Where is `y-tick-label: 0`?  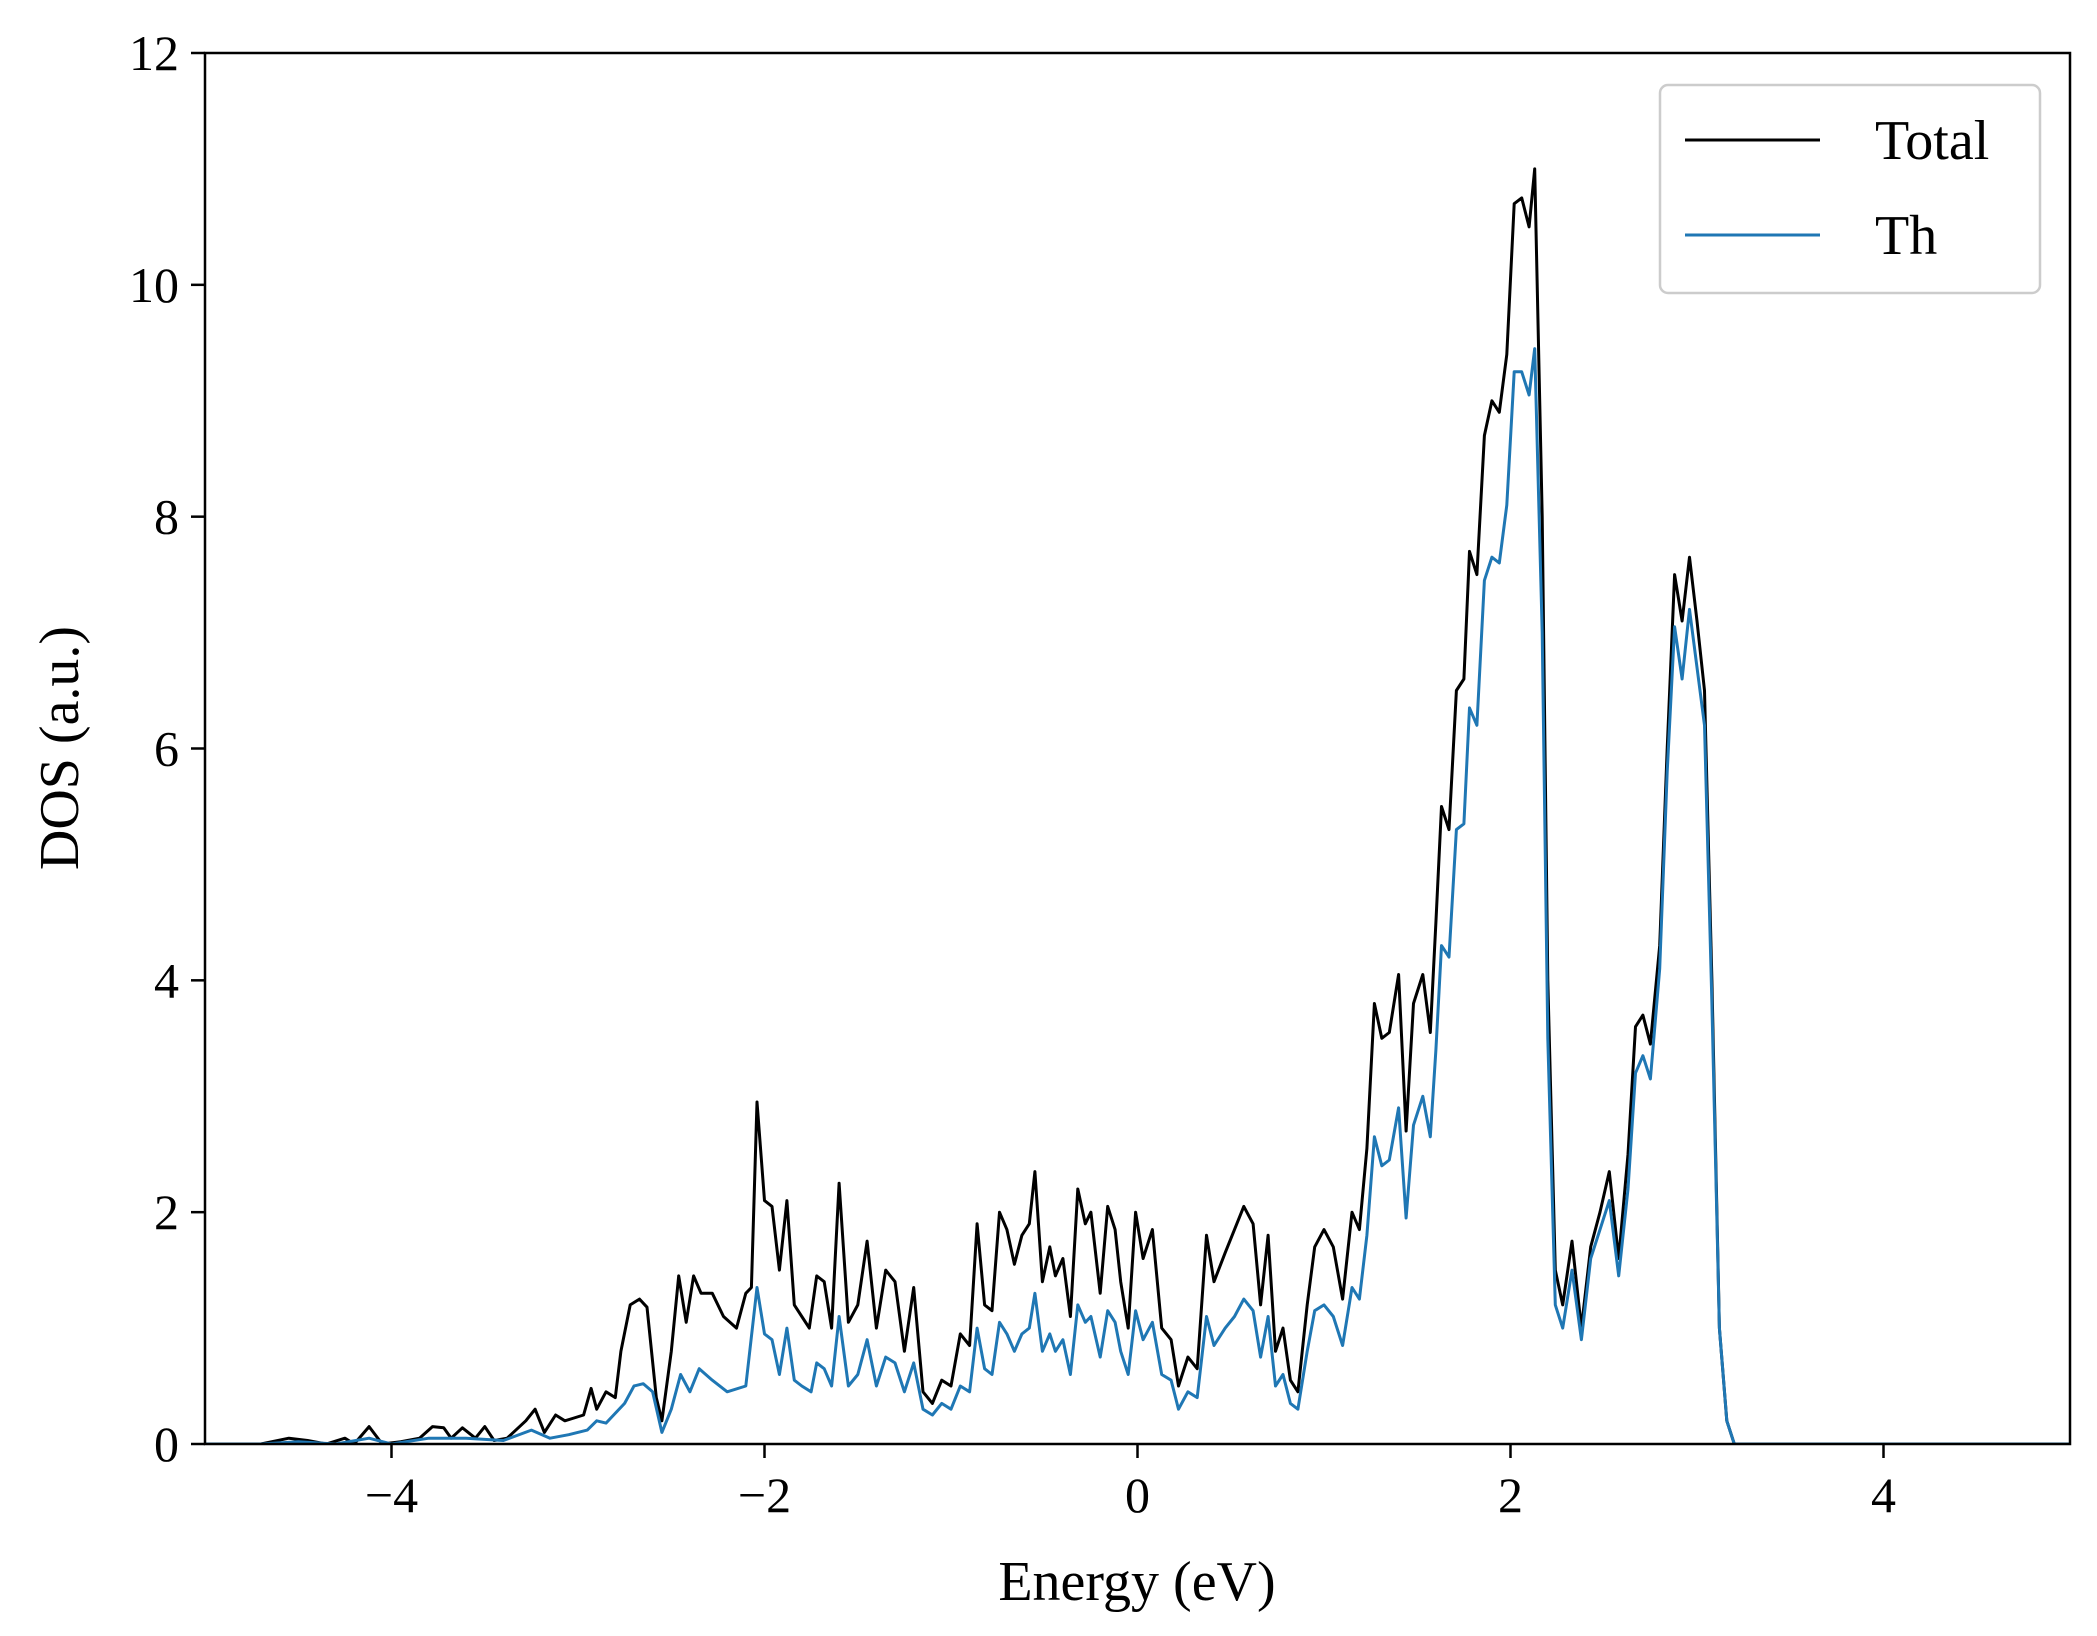
y-tick-label: 0 is located at coordinates (166, 1444).